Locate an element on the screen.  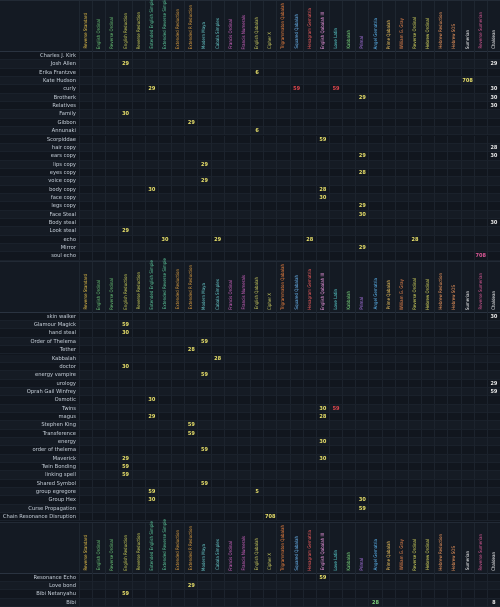
table-row: energy 30 is located at coordinates (250, 442).